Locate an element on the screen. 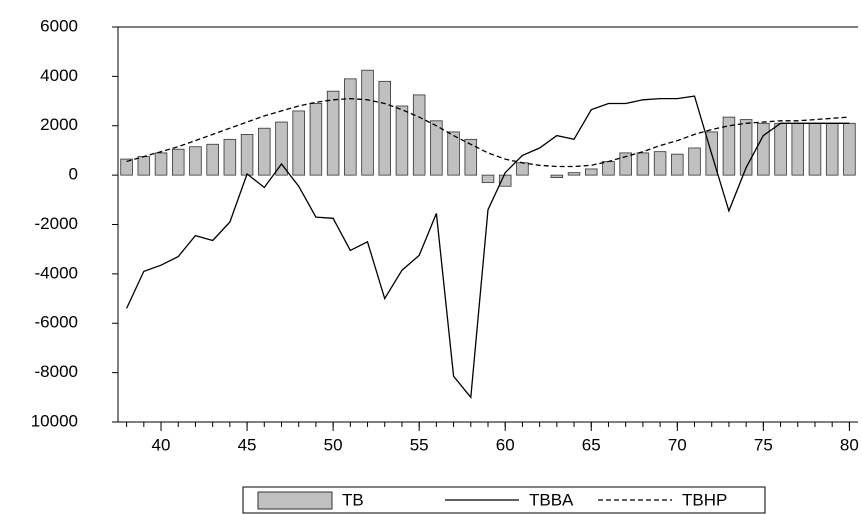 This screenshot has height=514, width=862. x-tick-label: 60 is located at coordinates (505, 444).